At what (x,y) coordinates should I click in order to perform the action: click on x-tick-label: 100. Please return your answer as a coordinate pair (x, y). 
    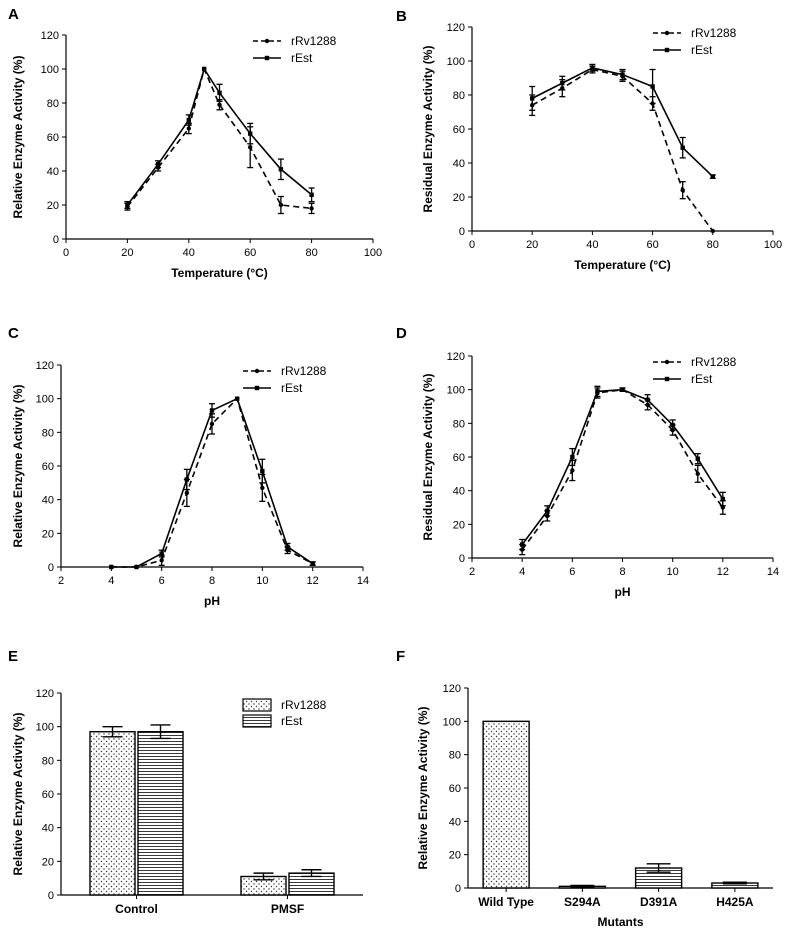
    Looking at the image, I should click on (773, 245).